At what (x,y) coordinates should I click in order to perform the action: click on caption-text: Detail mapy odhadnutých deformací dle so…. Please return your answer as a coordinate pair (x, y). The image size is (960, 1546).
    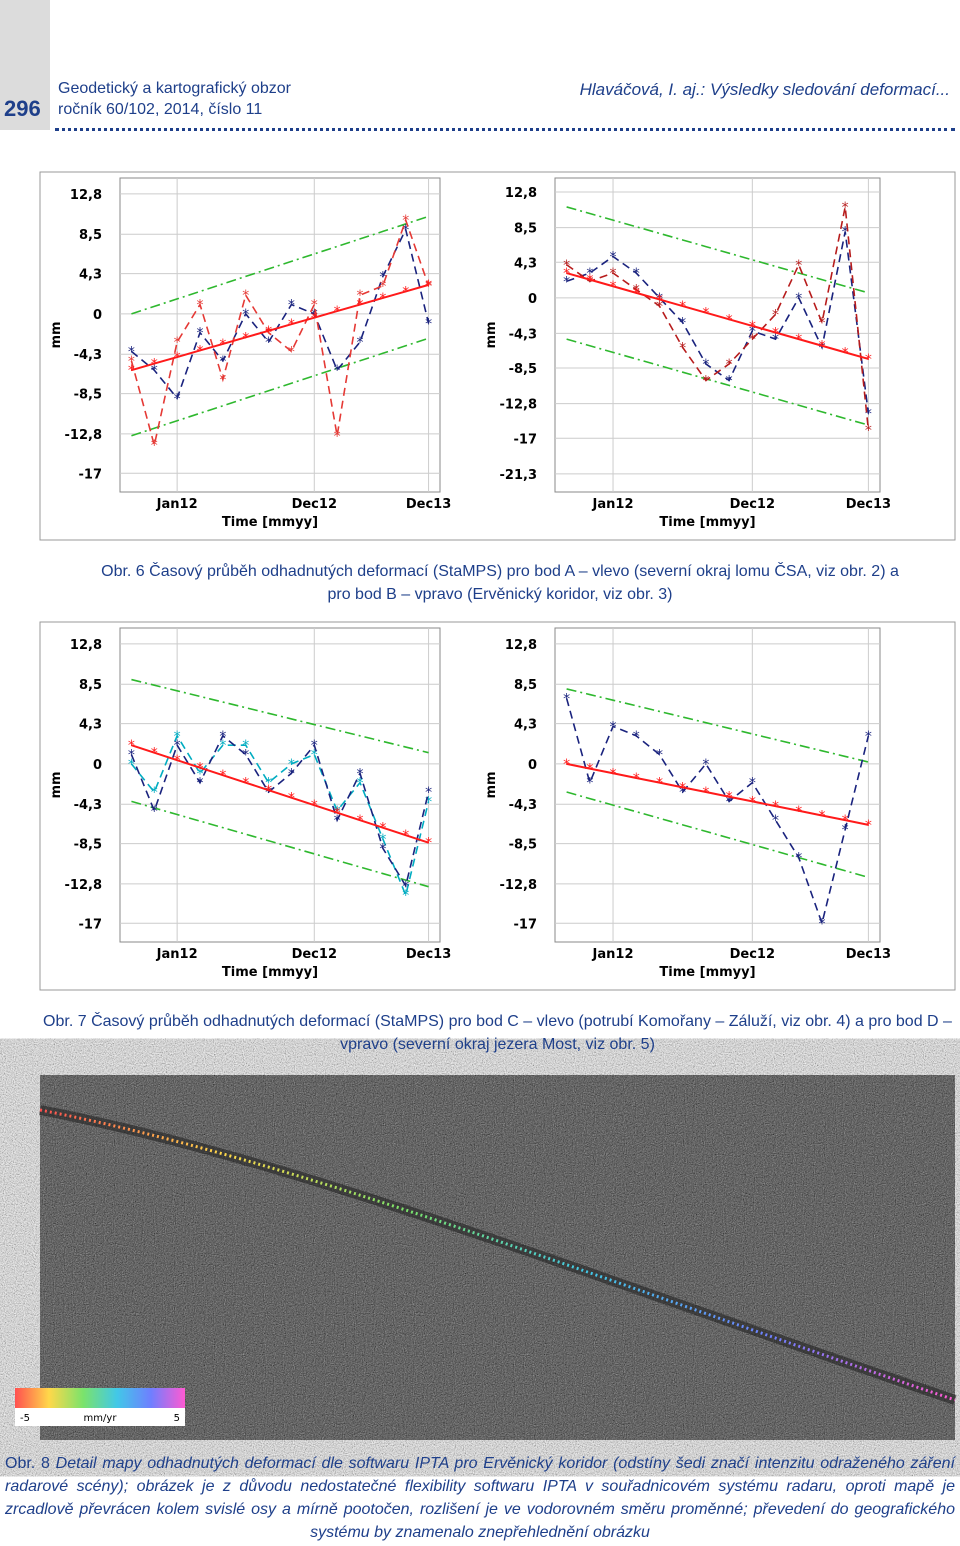
    Looking at the image, I should click on (480, 1498).